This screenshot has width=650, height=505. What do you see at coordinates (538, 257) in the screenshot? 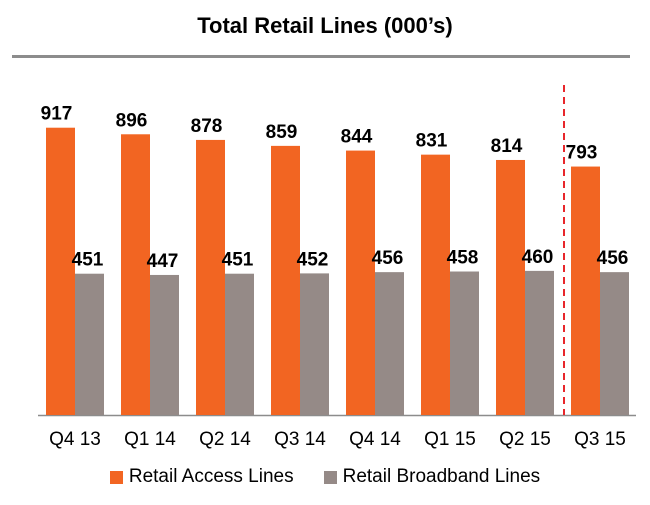
I see `data-label-broadband-6: 460` at bounding box center [538, 257].